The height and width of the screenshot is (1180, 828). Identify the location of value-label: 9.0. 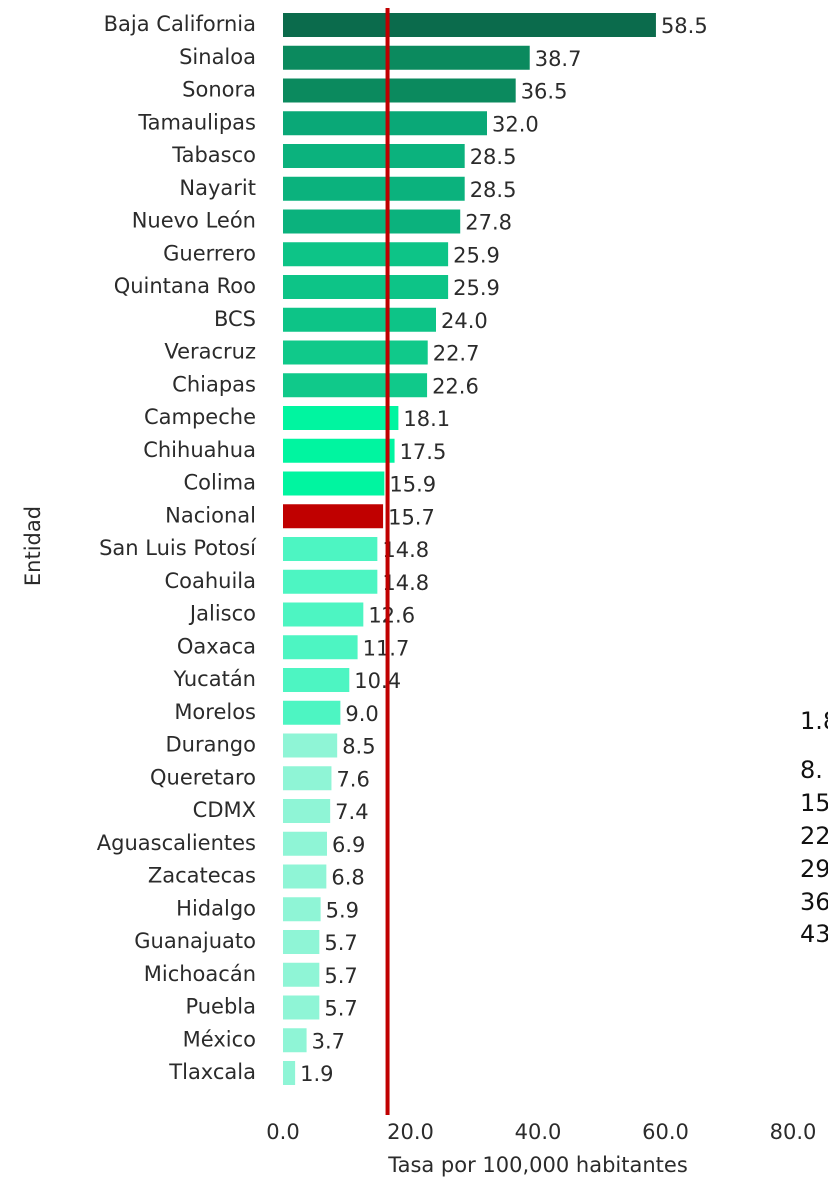
(361, 714).